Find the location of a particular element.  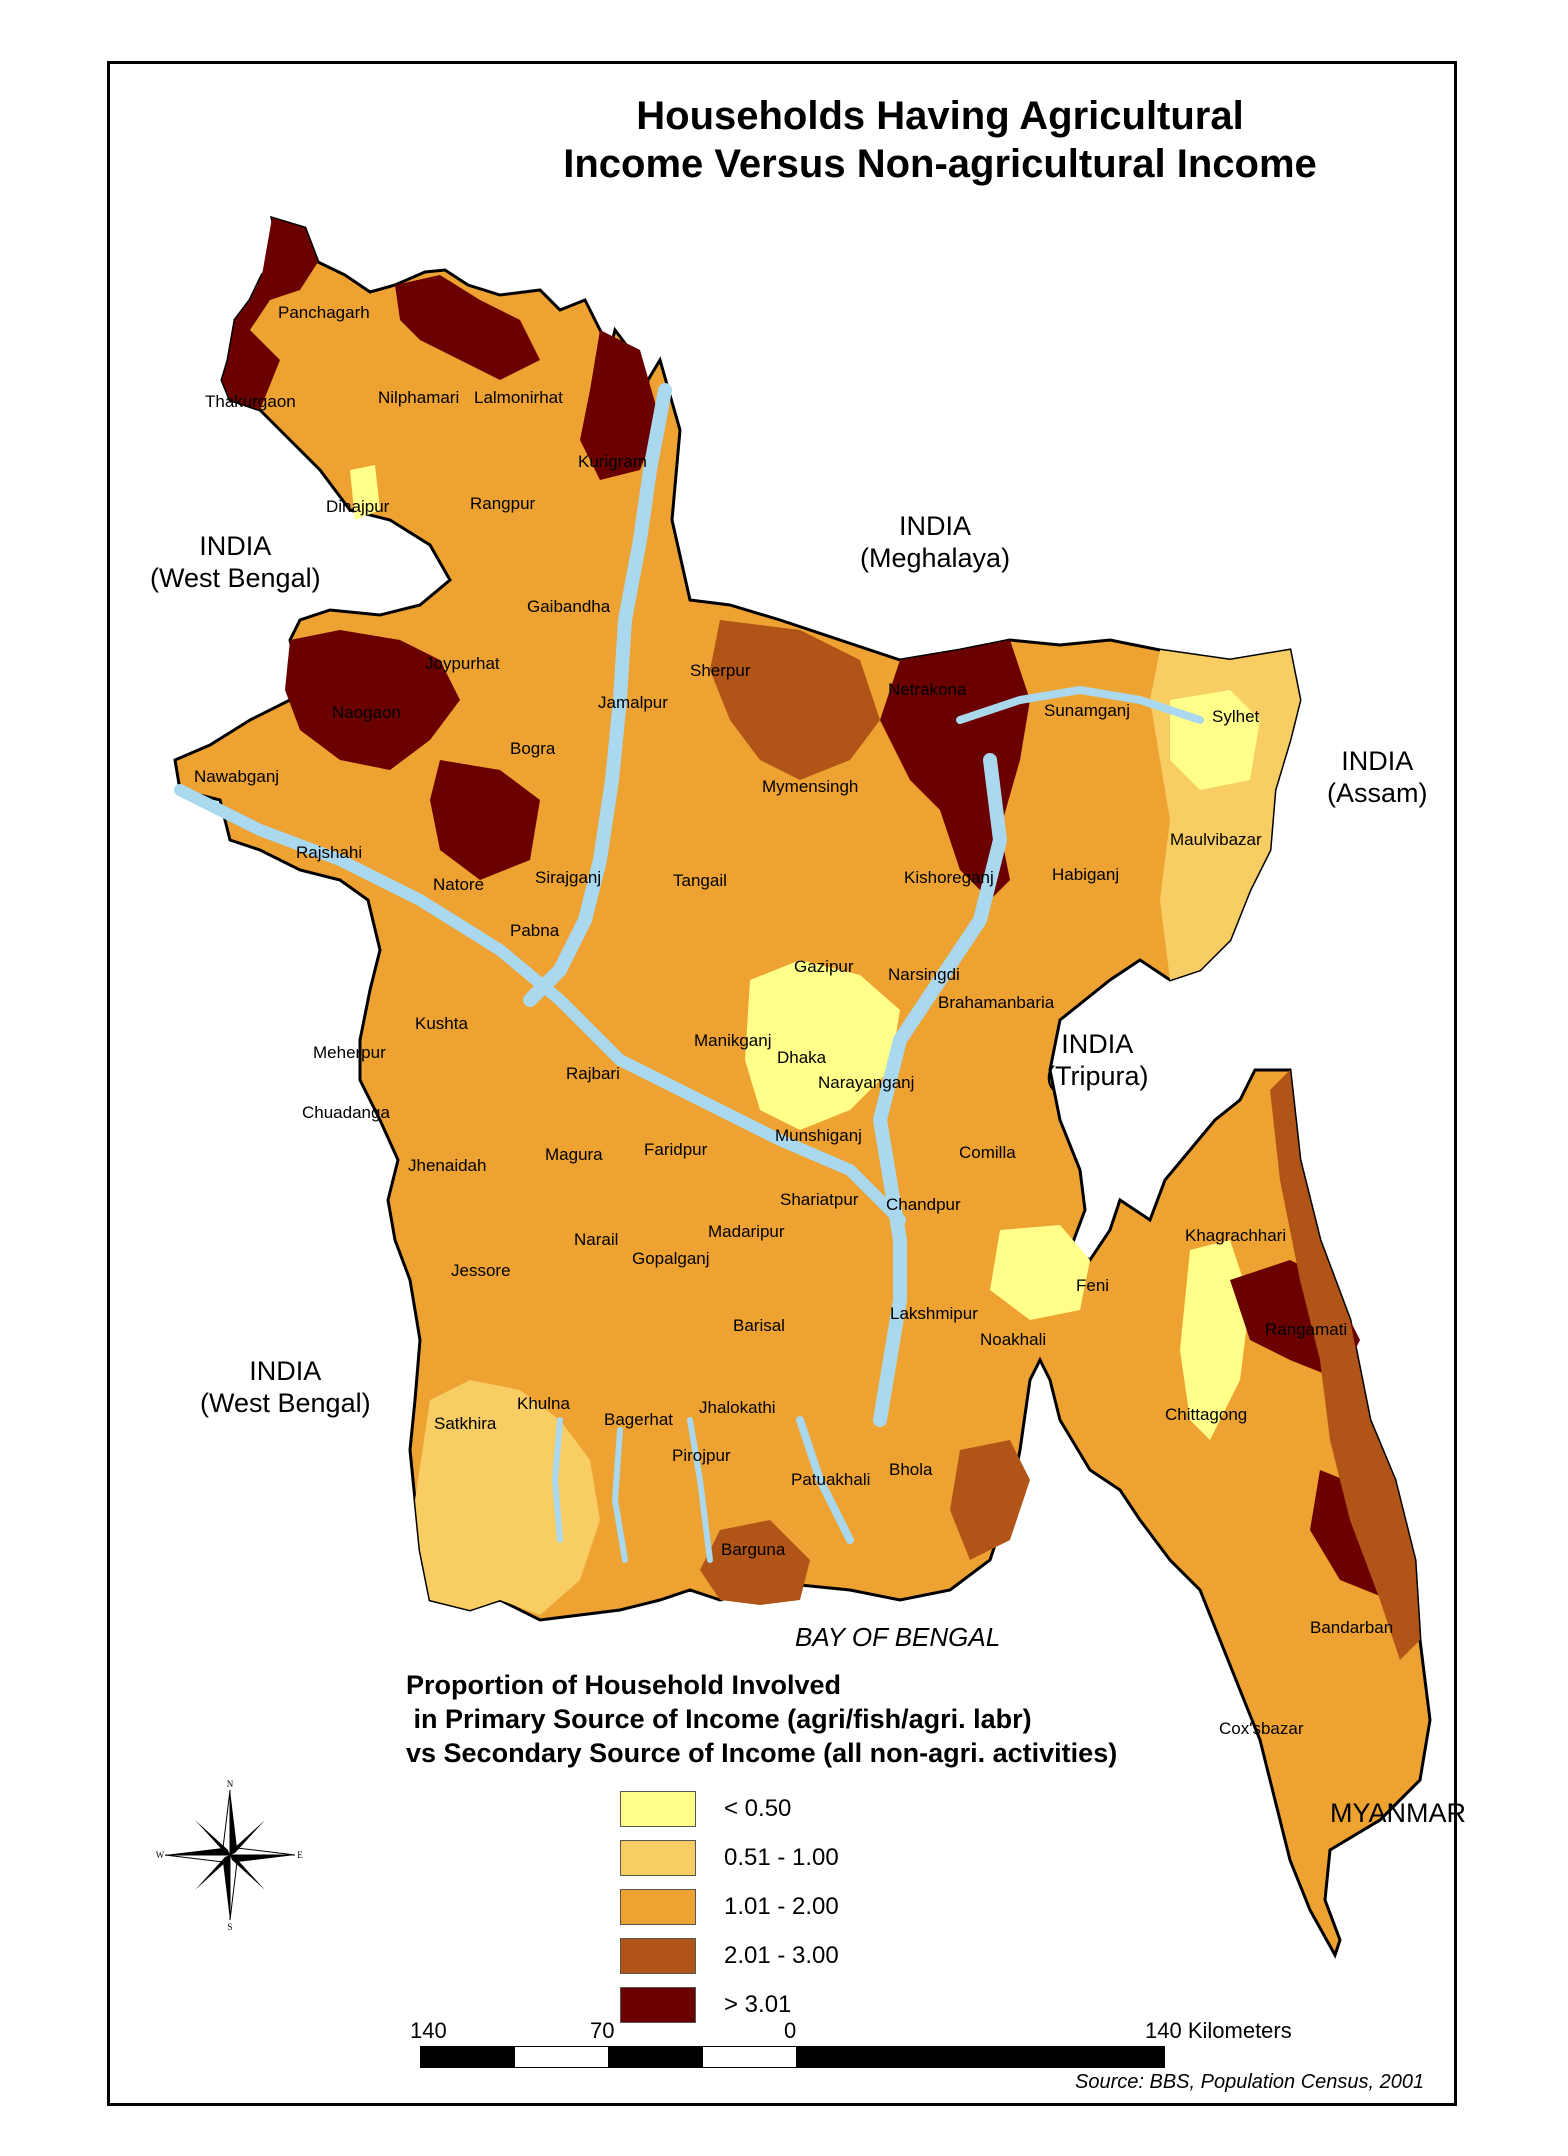

north-dark-panchagarh is located at coordinates (270, 314).